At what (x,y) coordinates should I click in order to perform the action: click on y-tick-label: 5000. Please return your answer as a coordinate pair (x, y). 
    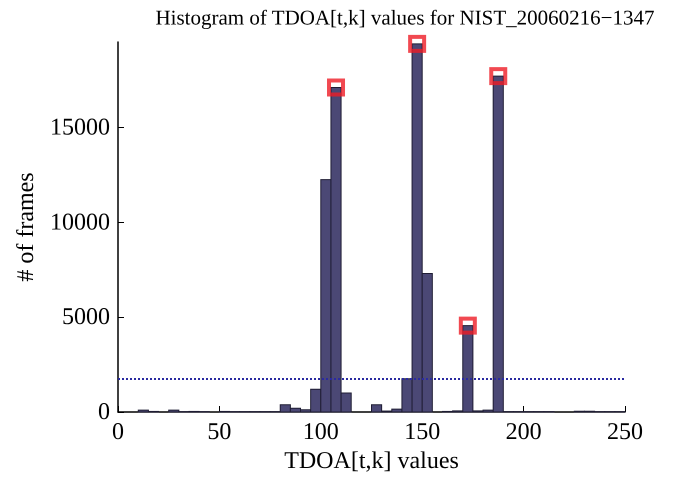
    Looking at the image, I should click on (86, 317).